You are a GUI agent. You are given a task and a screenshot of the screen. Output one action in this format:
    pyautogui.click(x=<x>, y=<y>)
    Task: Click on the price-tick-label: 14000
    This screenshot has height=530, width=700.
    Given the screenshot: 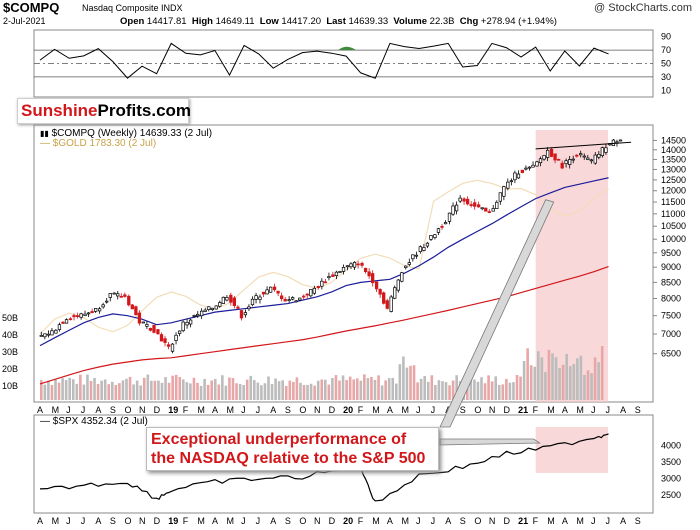 What is the action you would take?
    pyautogui.click(x=673, y=150)
    